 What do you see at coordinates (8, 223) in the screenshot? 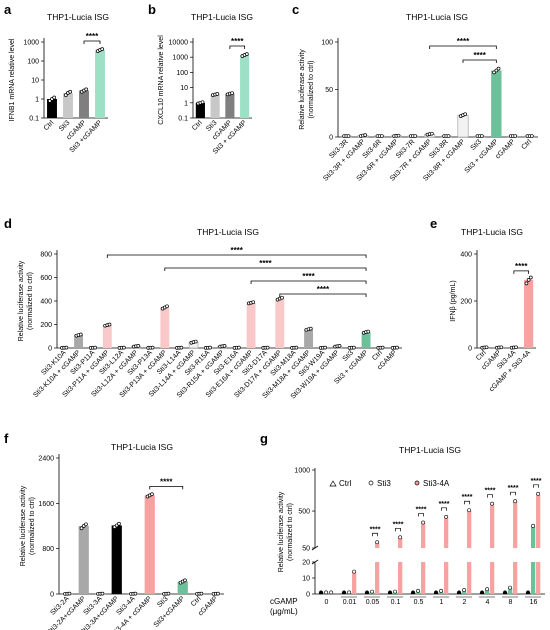
I see `panel-label: d` at bounding box center [8, 223].